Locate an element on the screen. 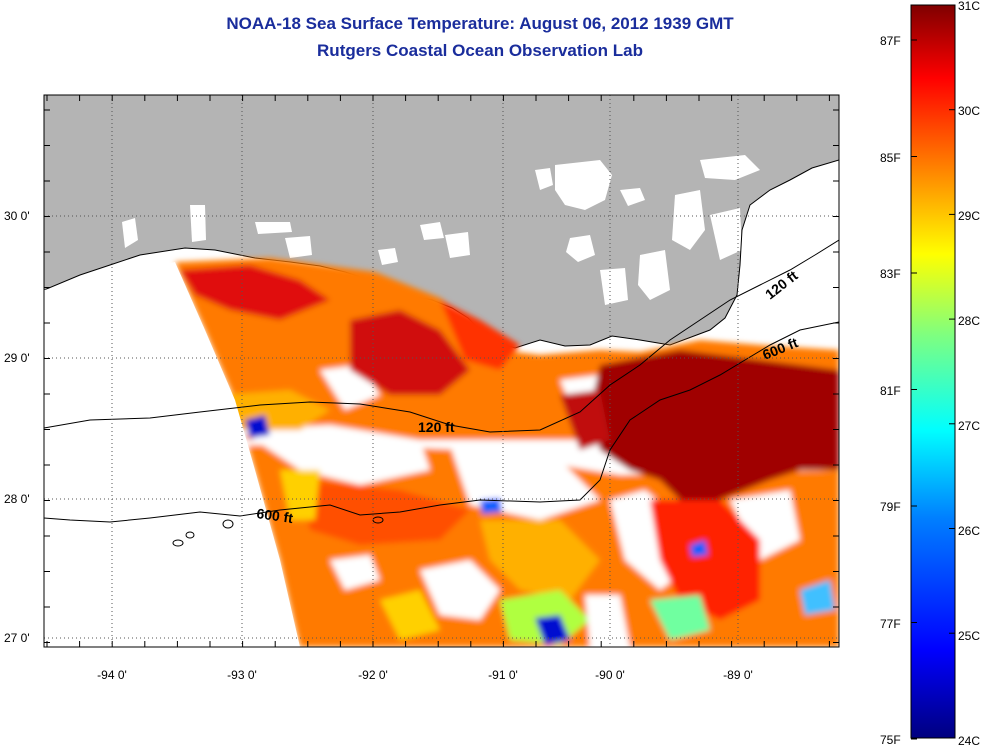 The image size is (992, 754). colorbar-celsius-label: 29C is located at coordinates (969, 216).